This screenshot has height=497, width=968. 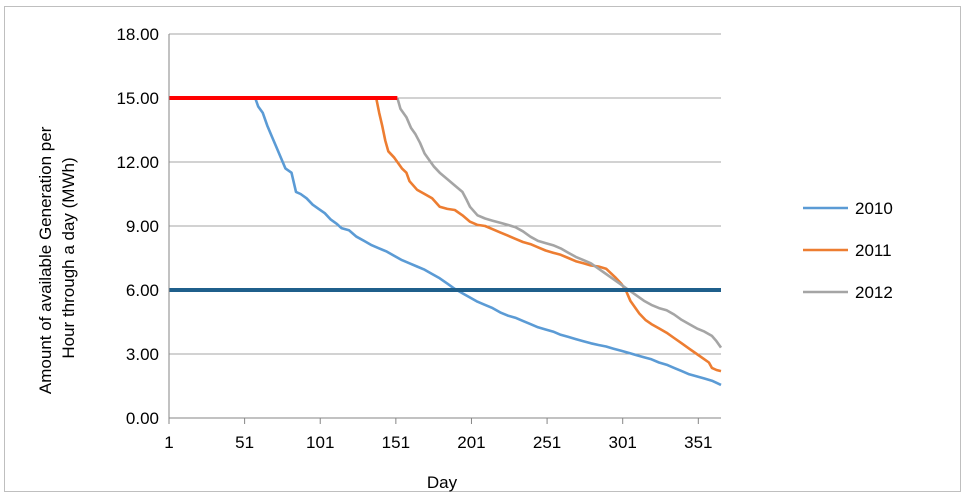 I want to click on y-tick-label: 18.00, so click(x=137, y=34).